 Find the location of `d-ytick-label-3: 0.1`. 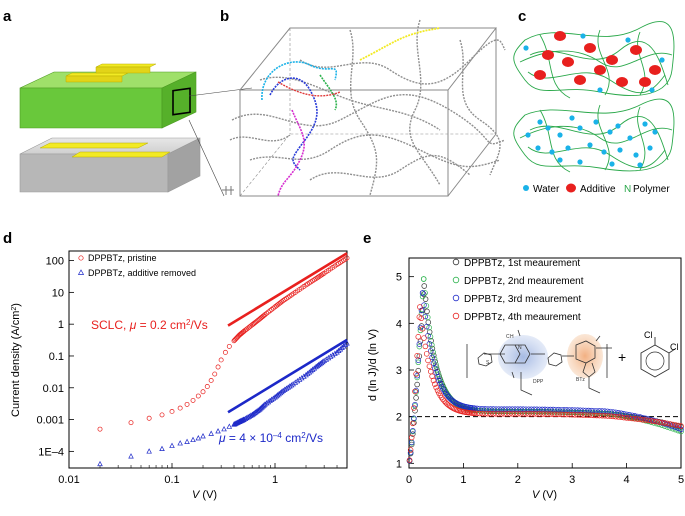

d-ytick-label-3: 0.1 is located at coordinates (56, 357).